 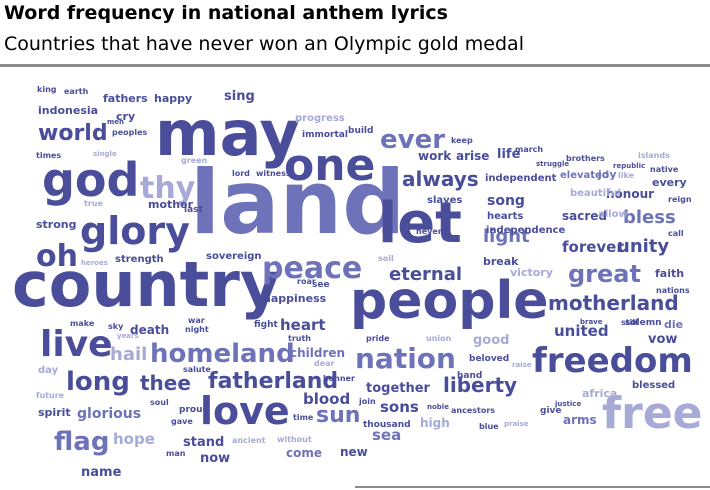 What do you see at coordinates (197, 329) in the screenshot?
I see `word-night: night` at bounding box center [197, 329].